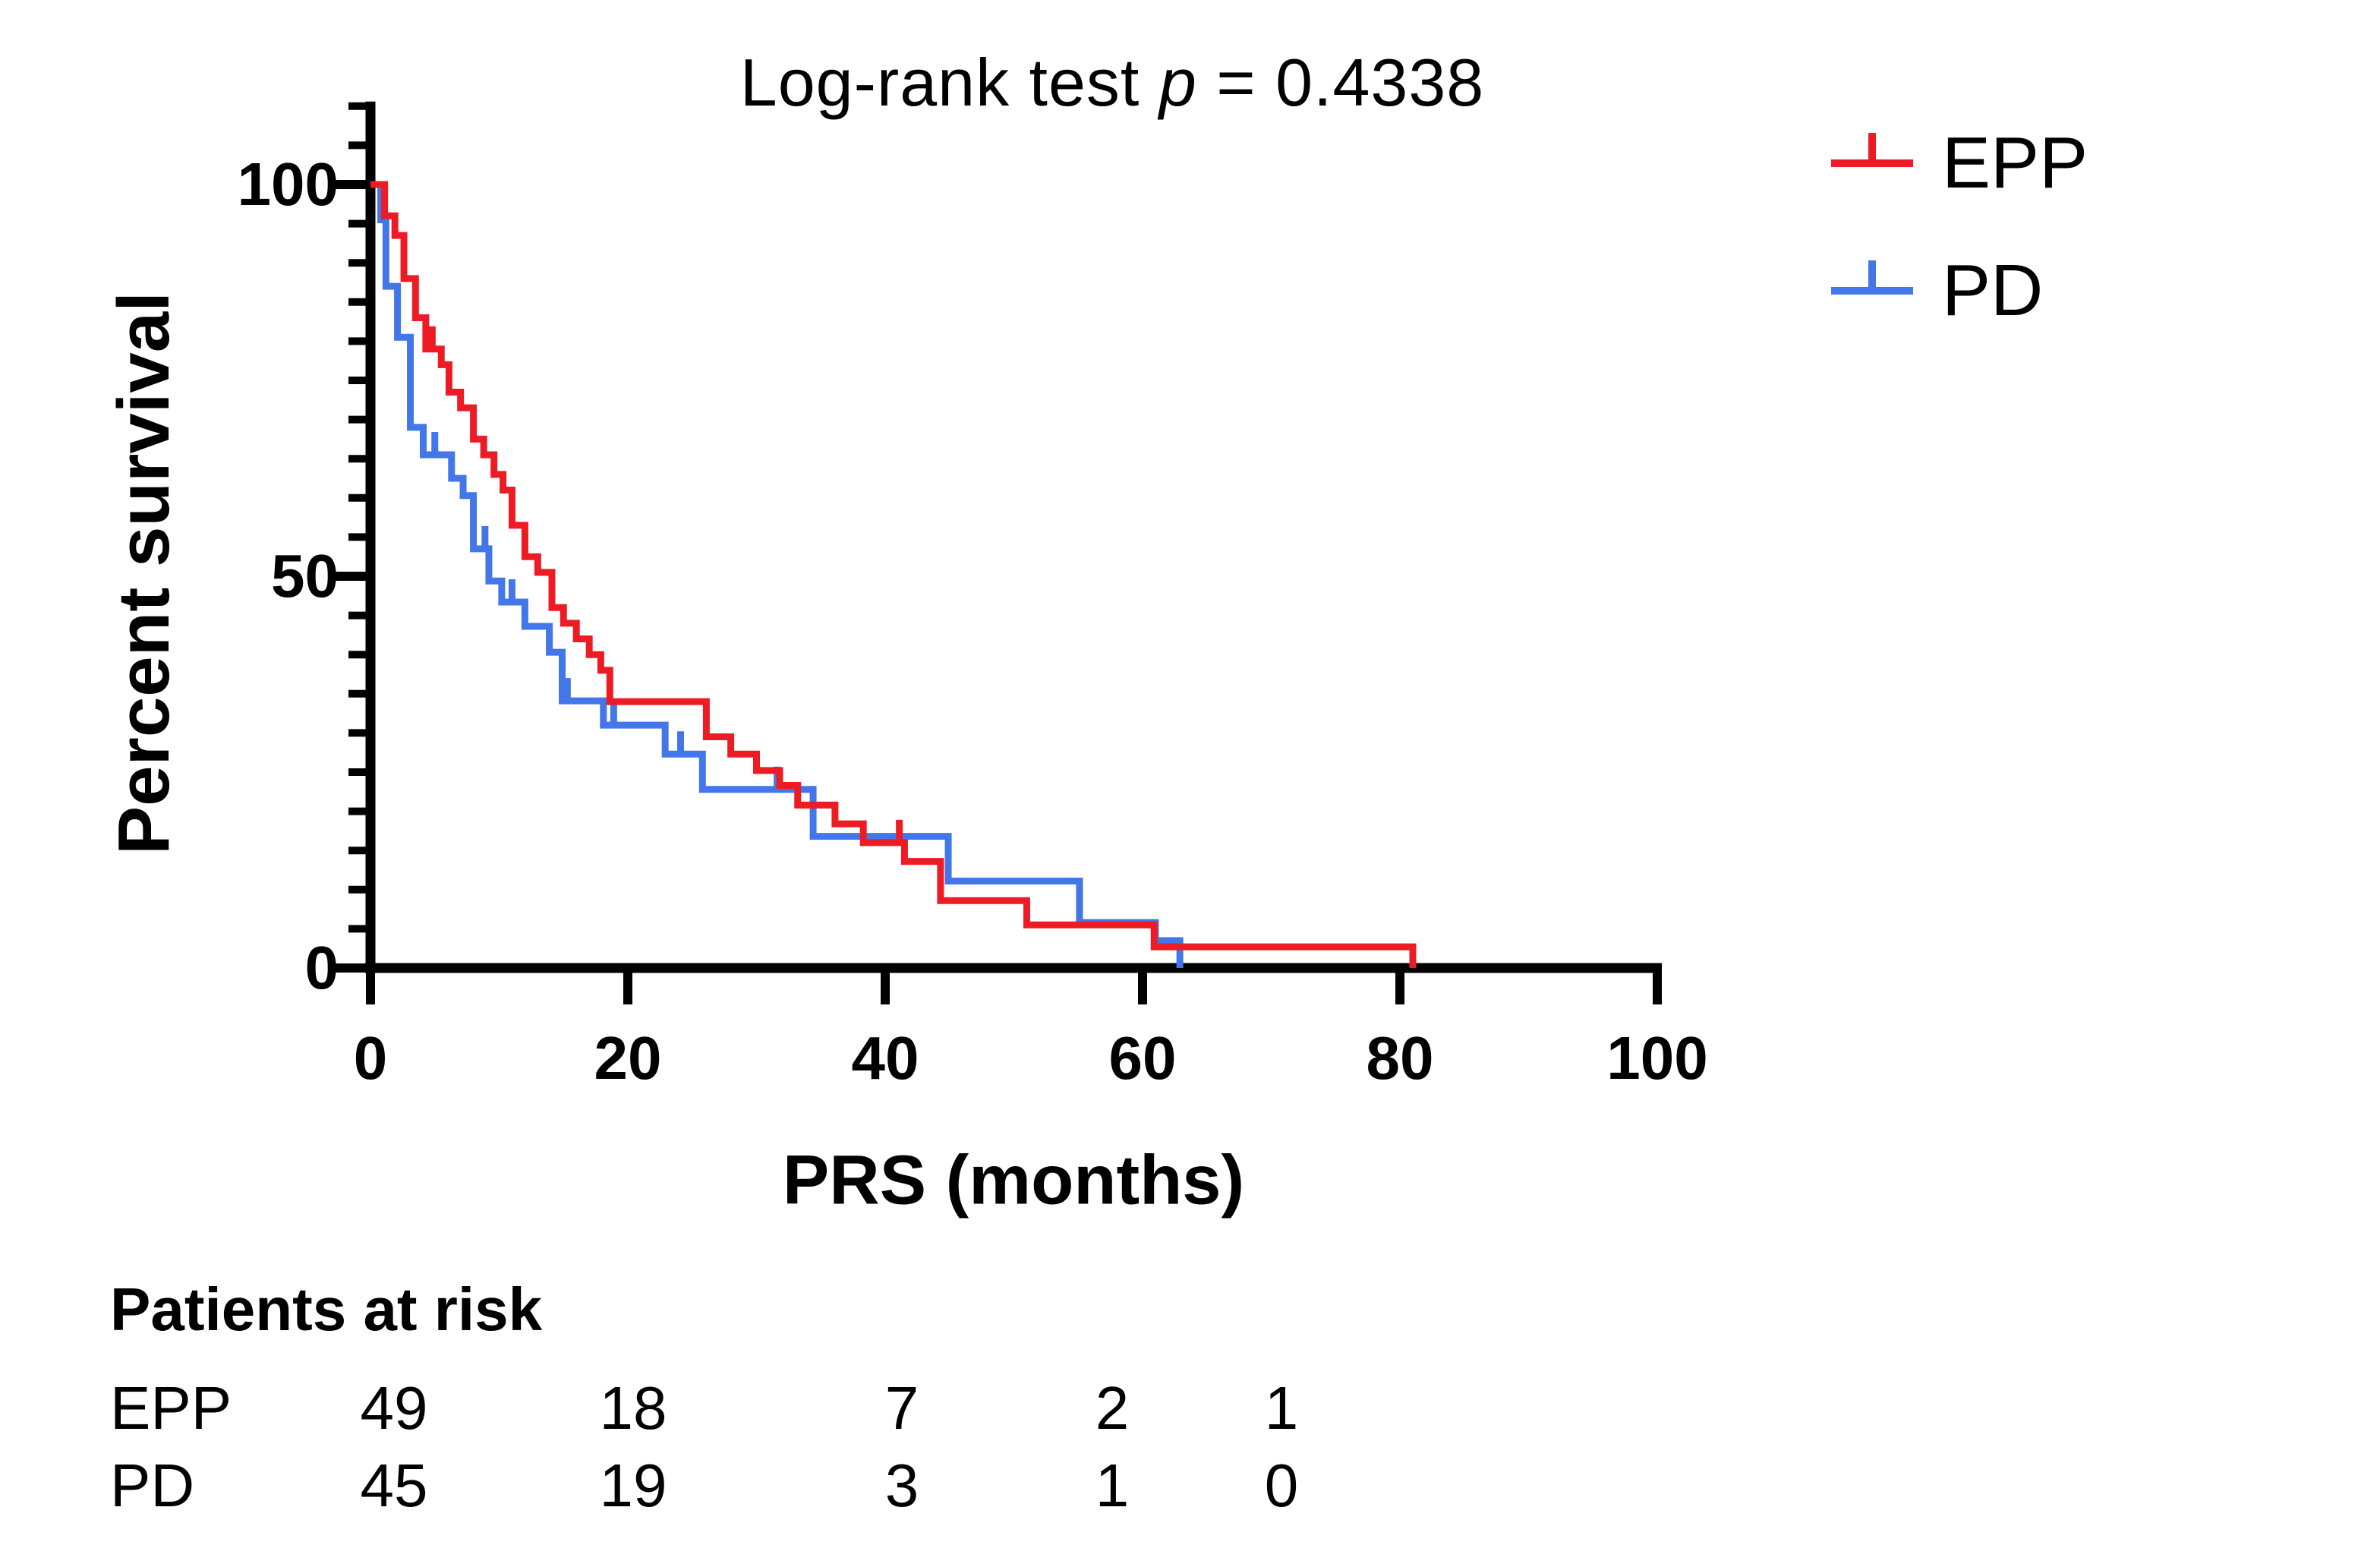 This screenshot has width=2380, height=1545. I want to click on risk-count-epp-0: 49, so click(394, 1408).